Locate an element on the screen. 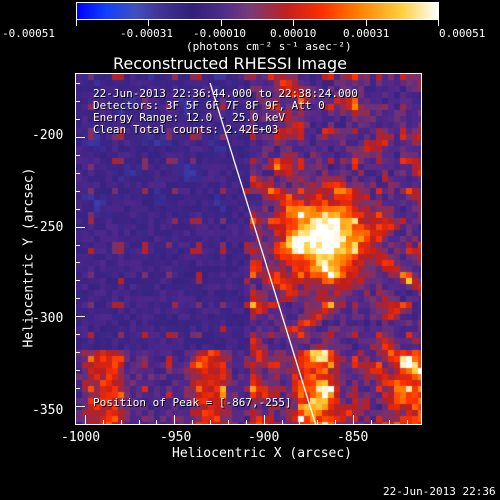 Image resolution: width=500 pixels, height=500 pixels. colorbar is located at coordinates (257, 11).